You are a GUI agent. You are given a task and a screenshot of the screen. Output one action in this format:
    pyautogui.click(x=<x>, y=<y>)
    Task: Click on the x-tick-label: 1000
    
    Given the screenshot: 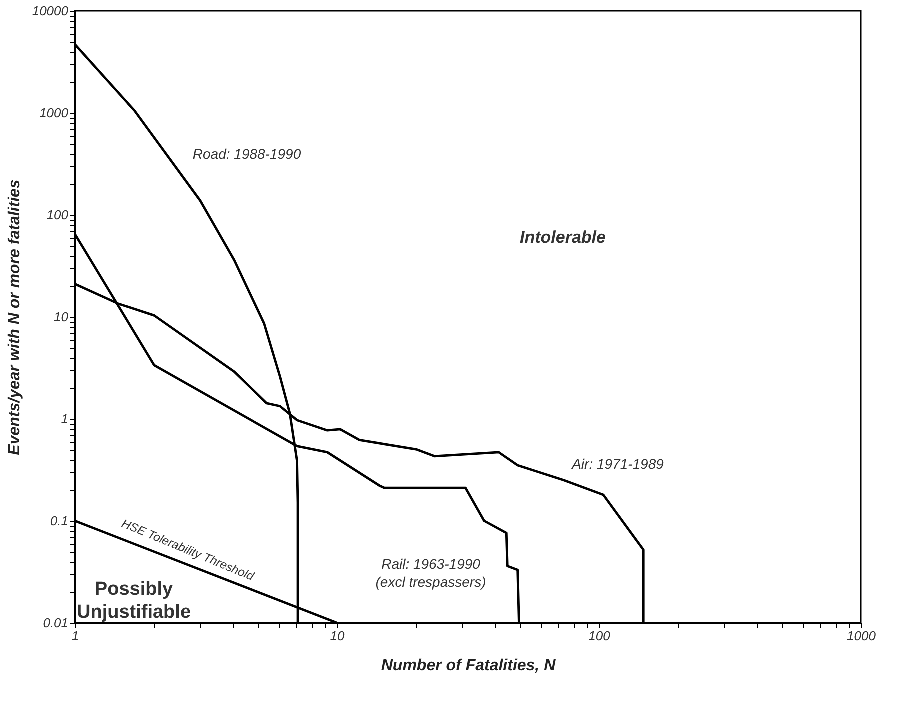 What is the action you would take?
    pyautogui.click(x=862, y=636)
    